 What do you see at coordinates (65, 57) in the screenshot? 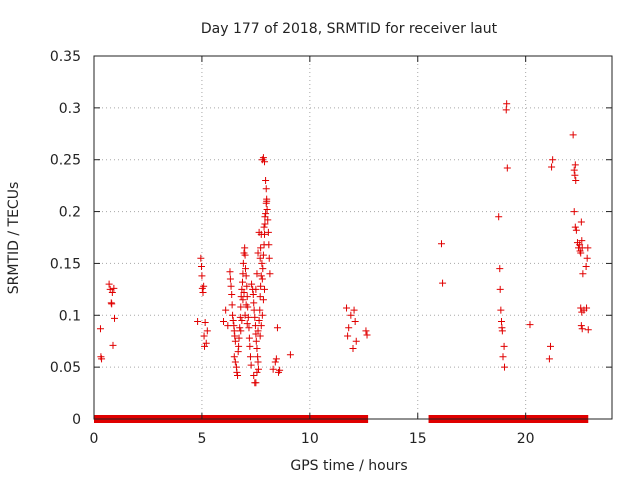
I see `y-tick-label: 0.35` at bounding box center [65, 57].